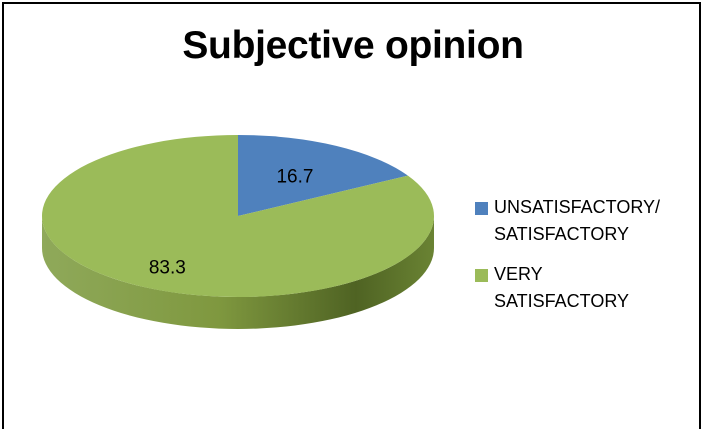  What do you see at coordinates (167, 267) in the screenshot?
I see `data-label: 83.3` at bounding box center [167, 267].